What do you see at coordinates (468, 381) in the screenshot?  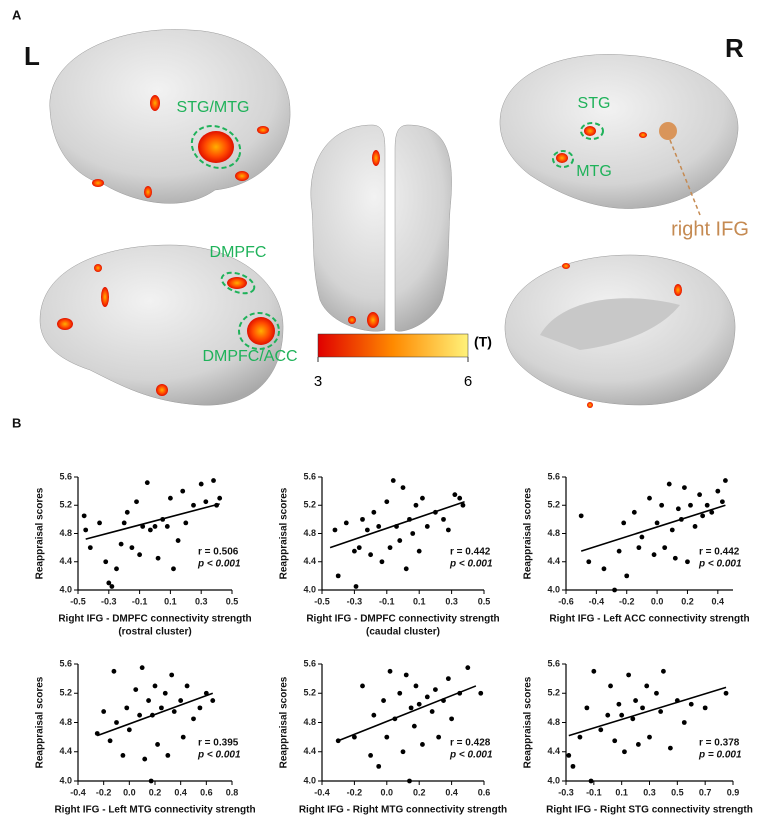 I see `colorbar-tick-label: 6` at bounding box center [468, 381].